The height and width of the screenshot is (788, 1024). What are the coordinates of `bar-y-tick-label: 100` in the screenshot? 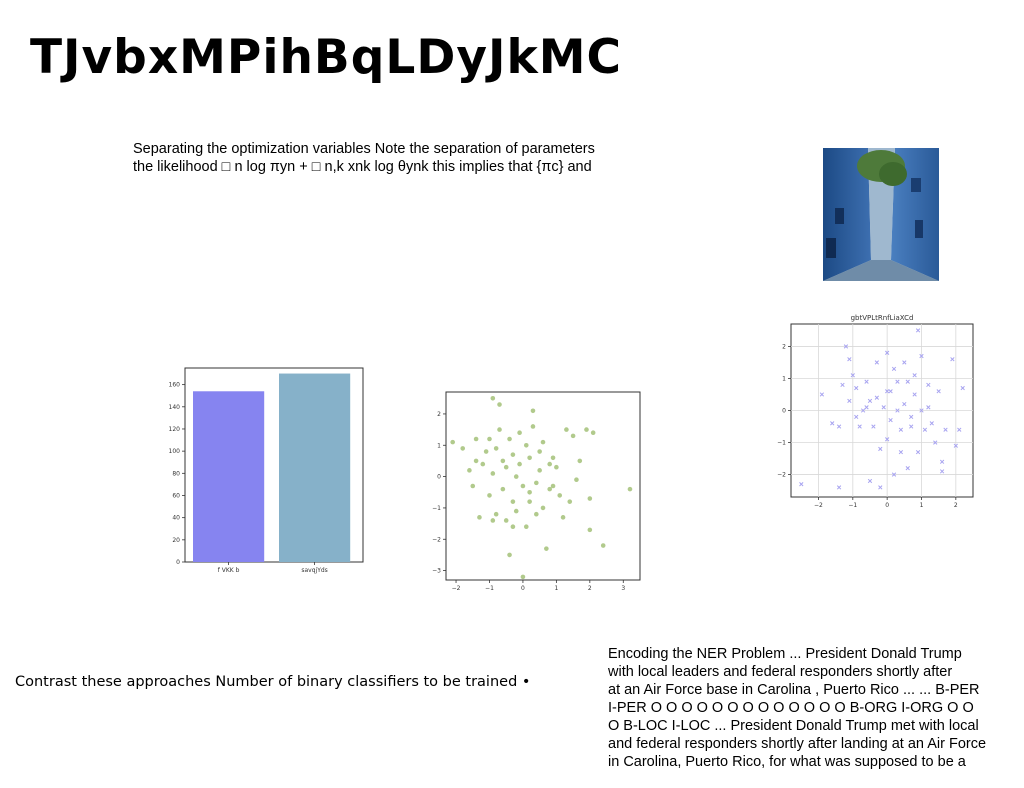 It's located at (175, 451).